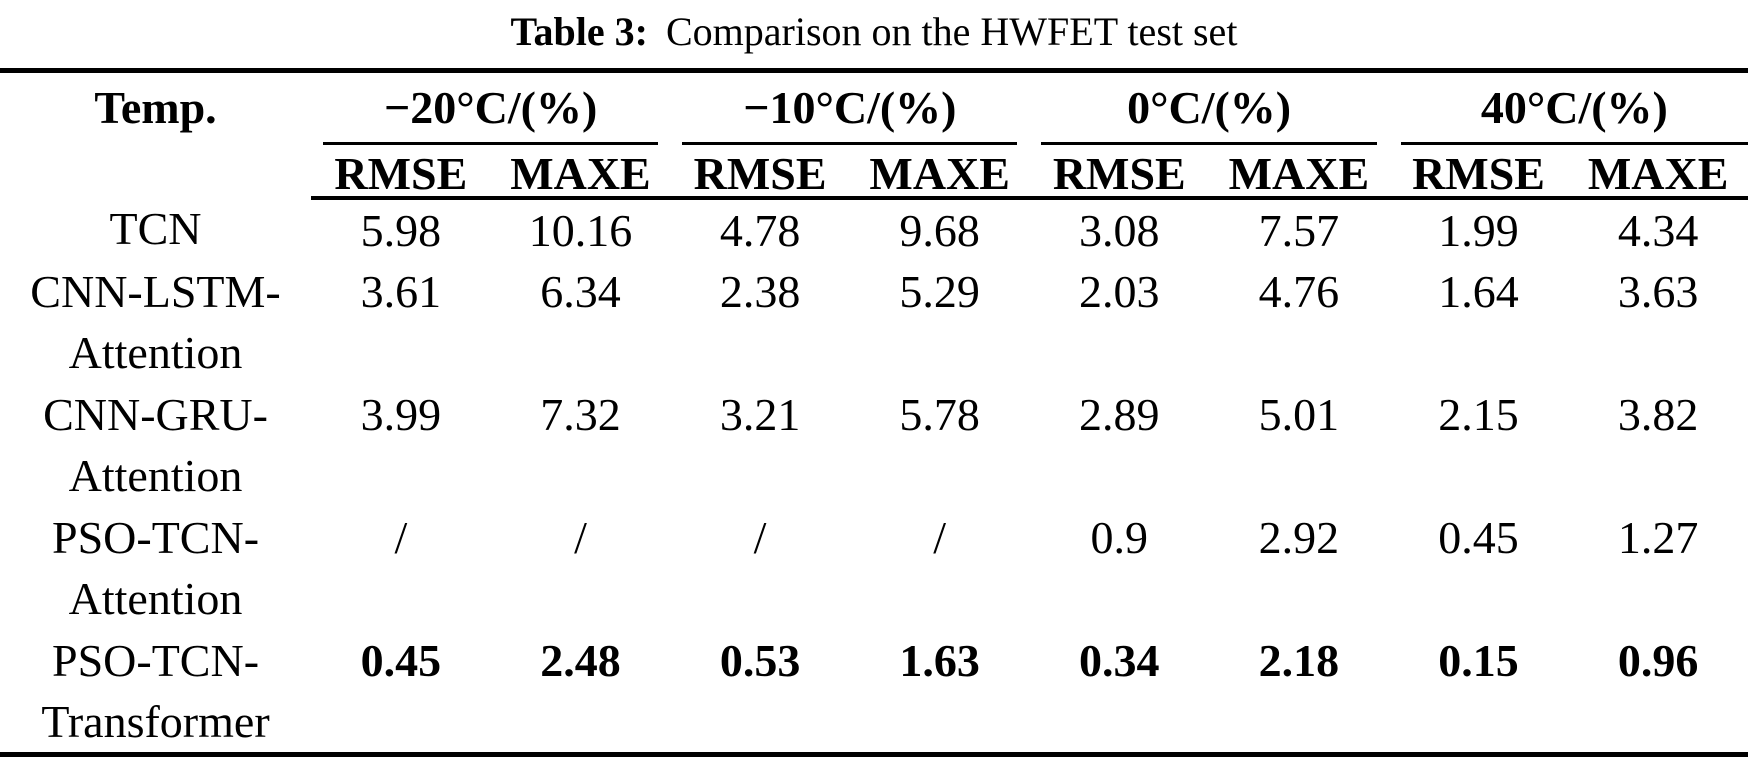  I want to click on value-cell: 9.68, so click(939, 230).